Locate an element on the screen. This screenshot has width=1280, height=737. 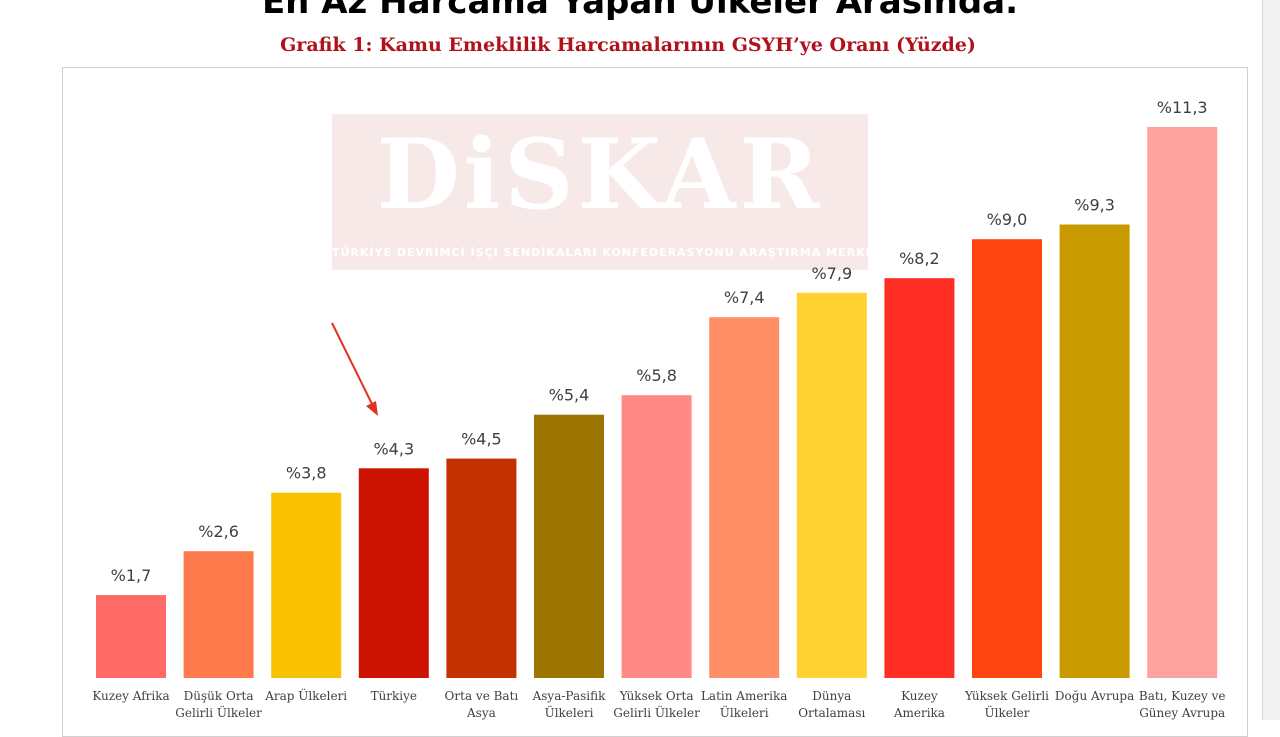
value-label-2: %3,8 is located at coordinates (306, 473).